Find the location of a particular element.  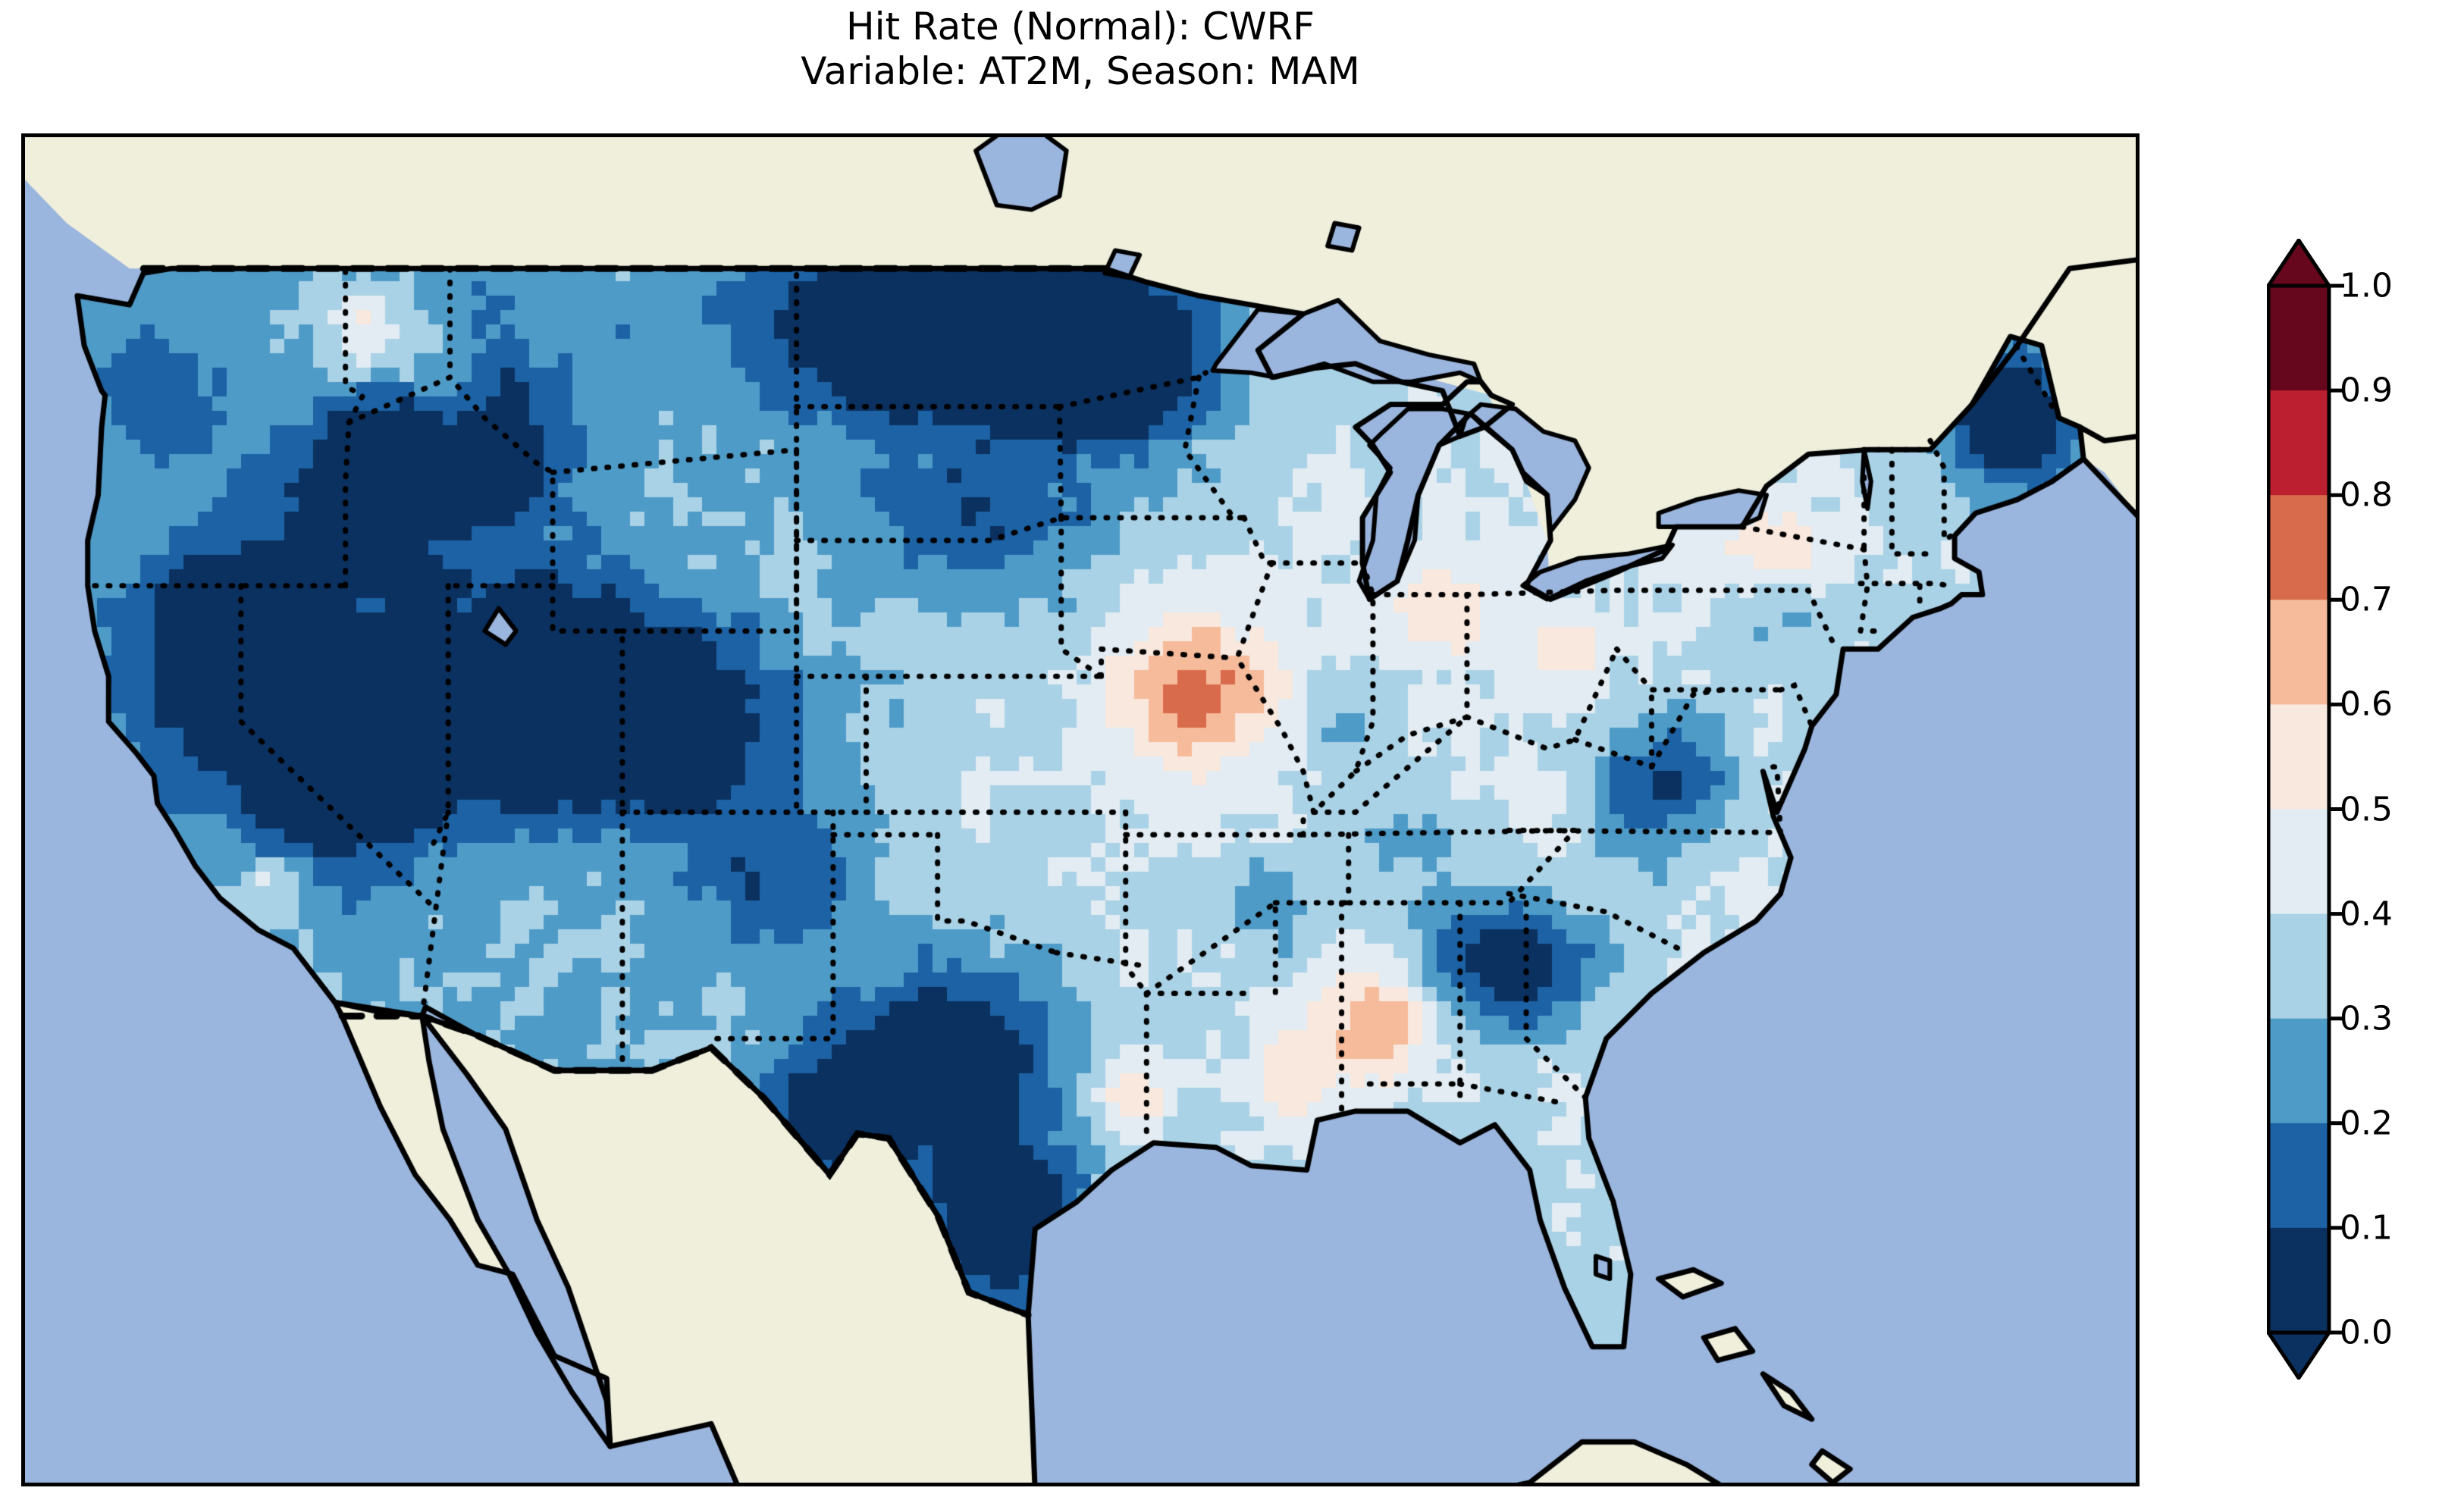

colorbar-tick-label: 0.5 is located at coordinates (2367, 809).